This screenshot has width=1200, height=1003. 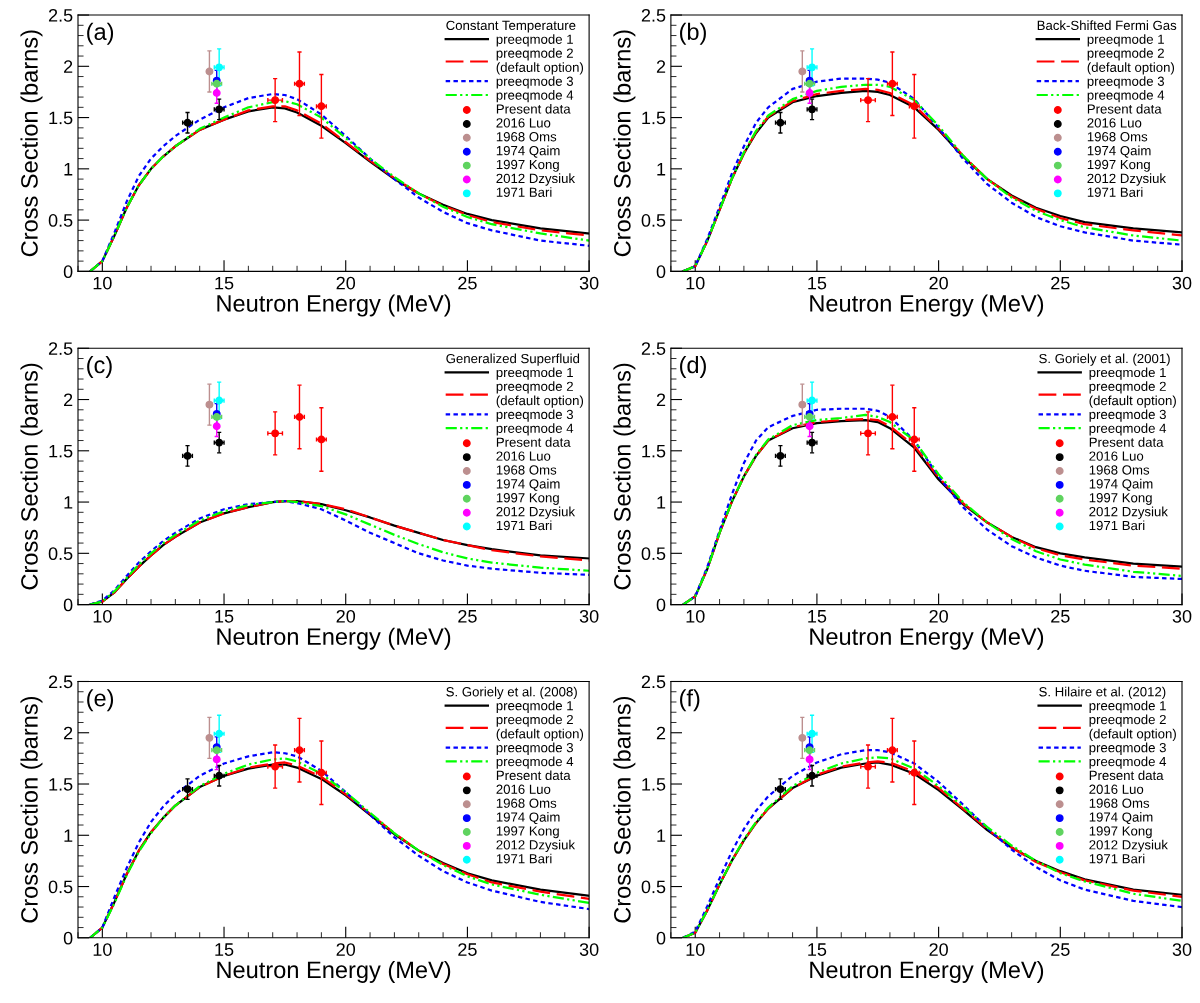 What do you see at coordinates (690, 700) in the screenshot?
I see `annotation: (f)` at bounding box center [690, 700].